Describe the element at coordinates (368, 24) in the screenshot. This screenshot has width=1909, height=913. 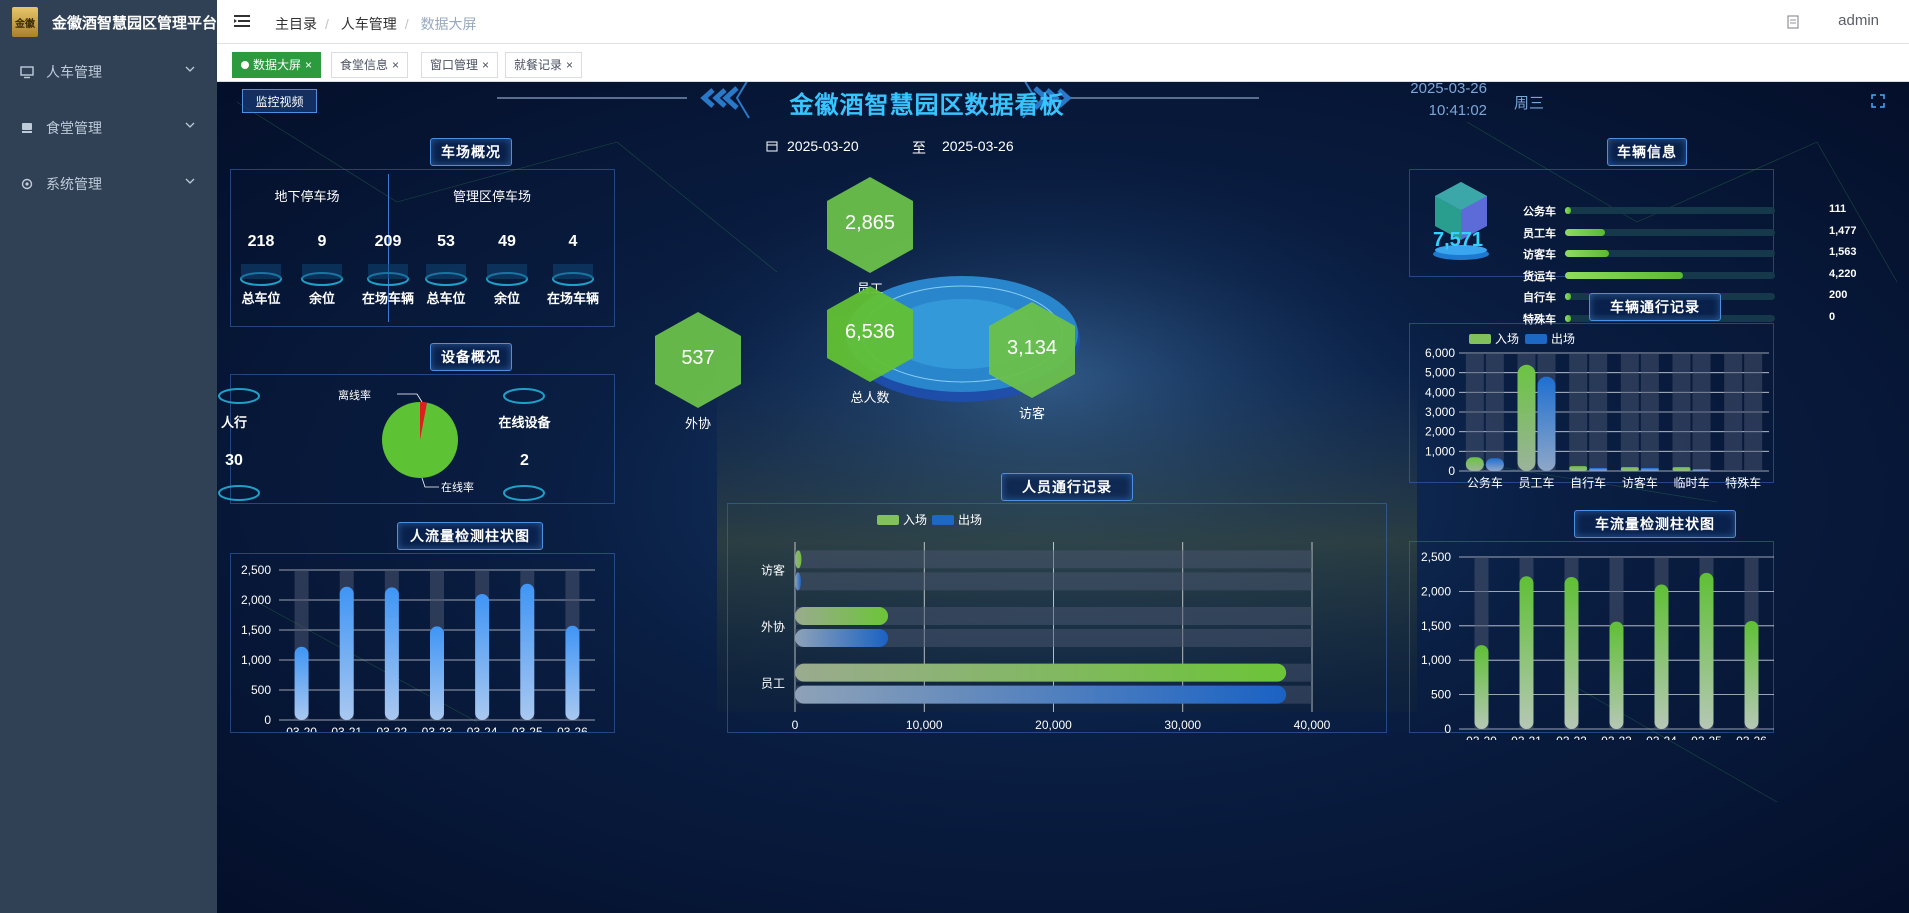
I see `breadcrumb-item: 人车管理` at that location.